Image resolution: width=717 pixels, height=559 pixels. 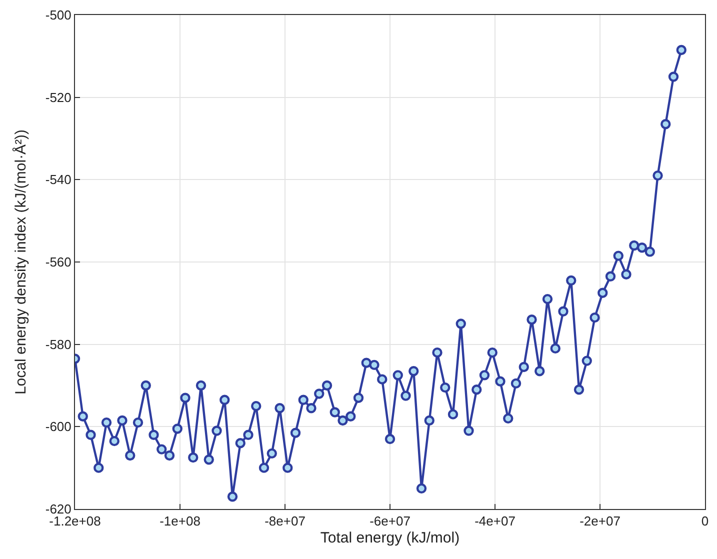 I want to click on x-axis-title: Total energy (kJ/mol), so click(x=390, y=538).